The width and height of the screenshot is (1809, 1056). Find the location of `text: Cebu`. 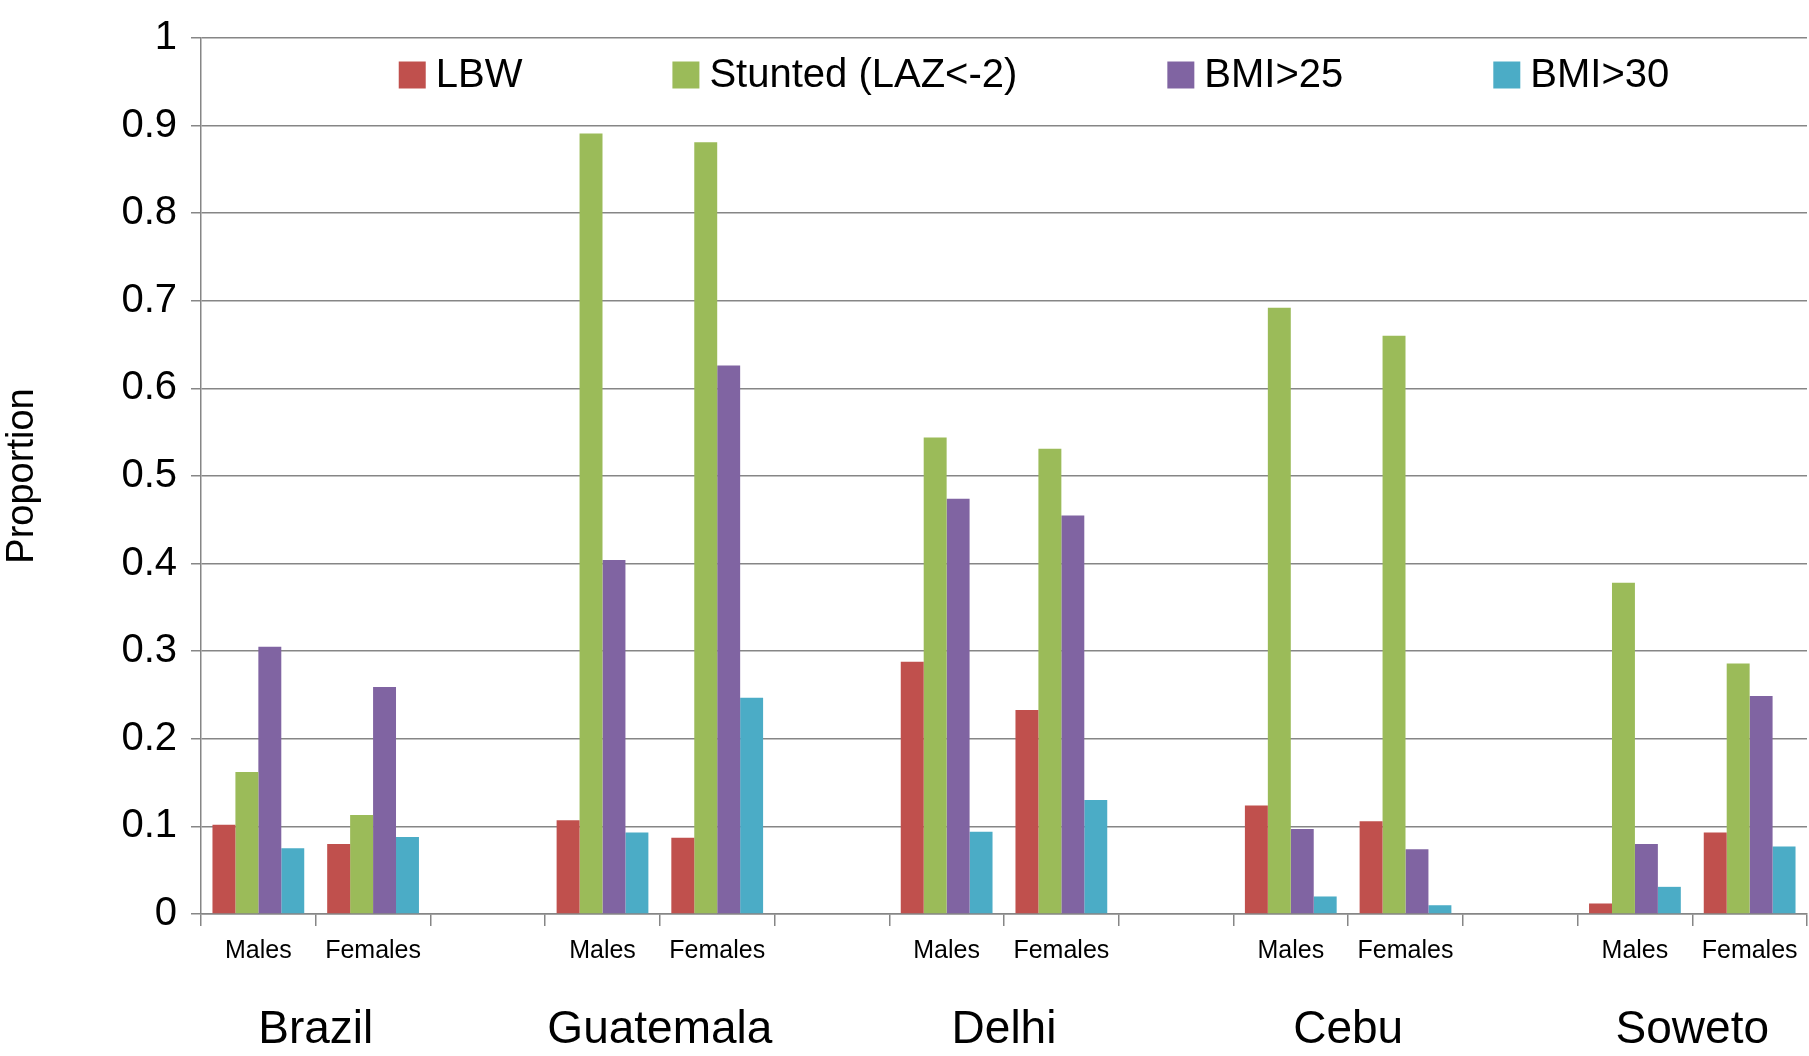

text: Cebu is located at coordinates (1348, 1026).